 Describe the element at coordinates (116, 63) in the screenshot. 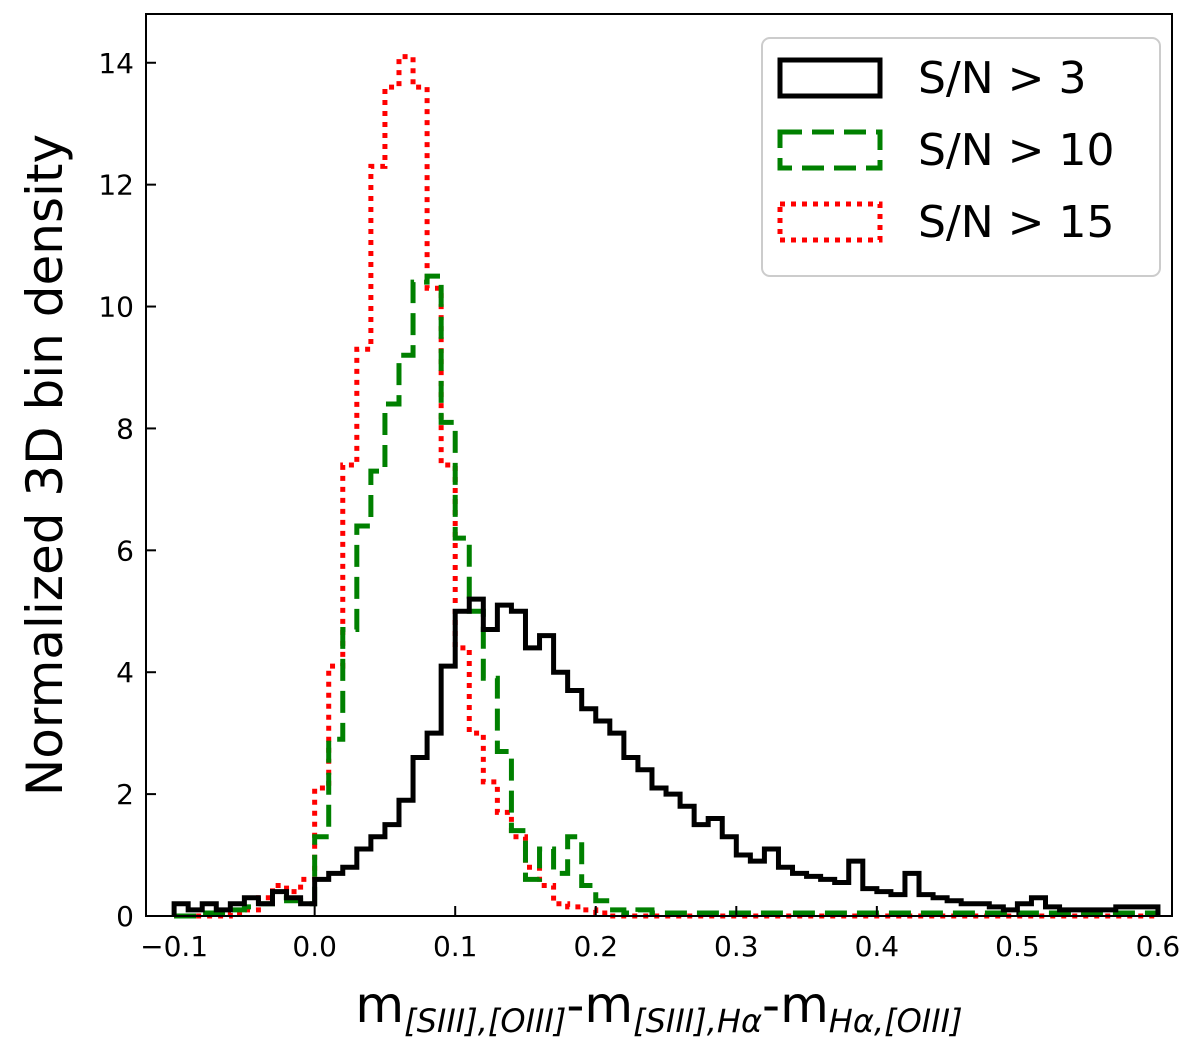

I see `y-tick-label: 14` at that location.